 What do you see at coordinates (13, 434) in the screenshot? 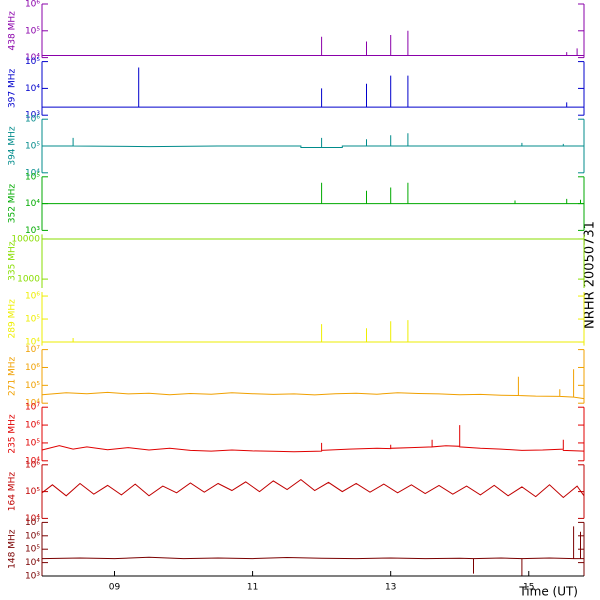
I see `y-axis-label: 235 MHz` at bounding box center [13, 434].